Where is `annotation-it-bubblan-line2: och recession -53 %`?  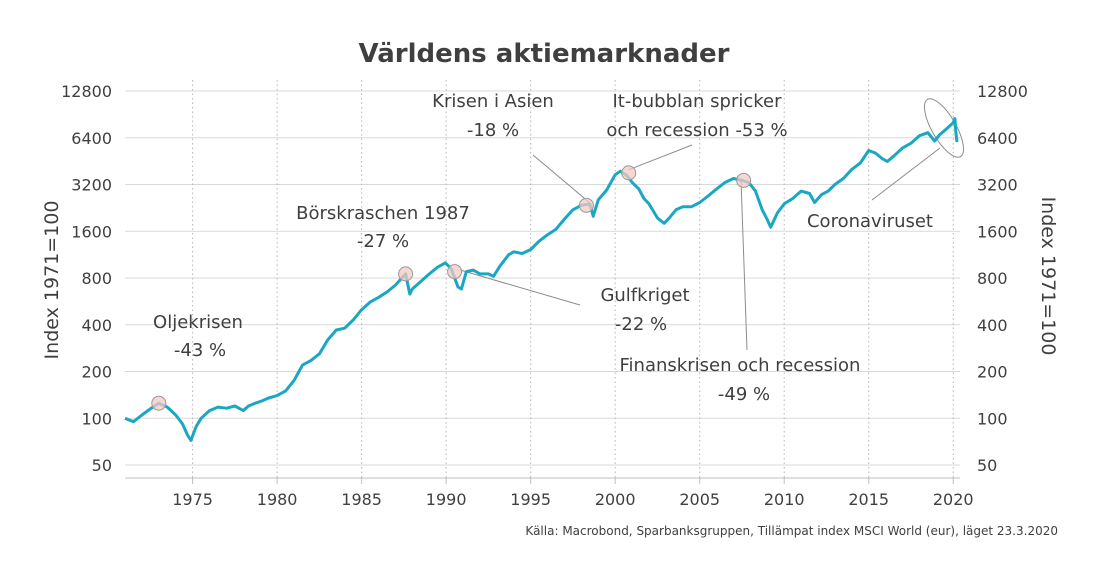 annotation-it-bubblan-line2: och recession -53 % is located at coordinates (696, 130).